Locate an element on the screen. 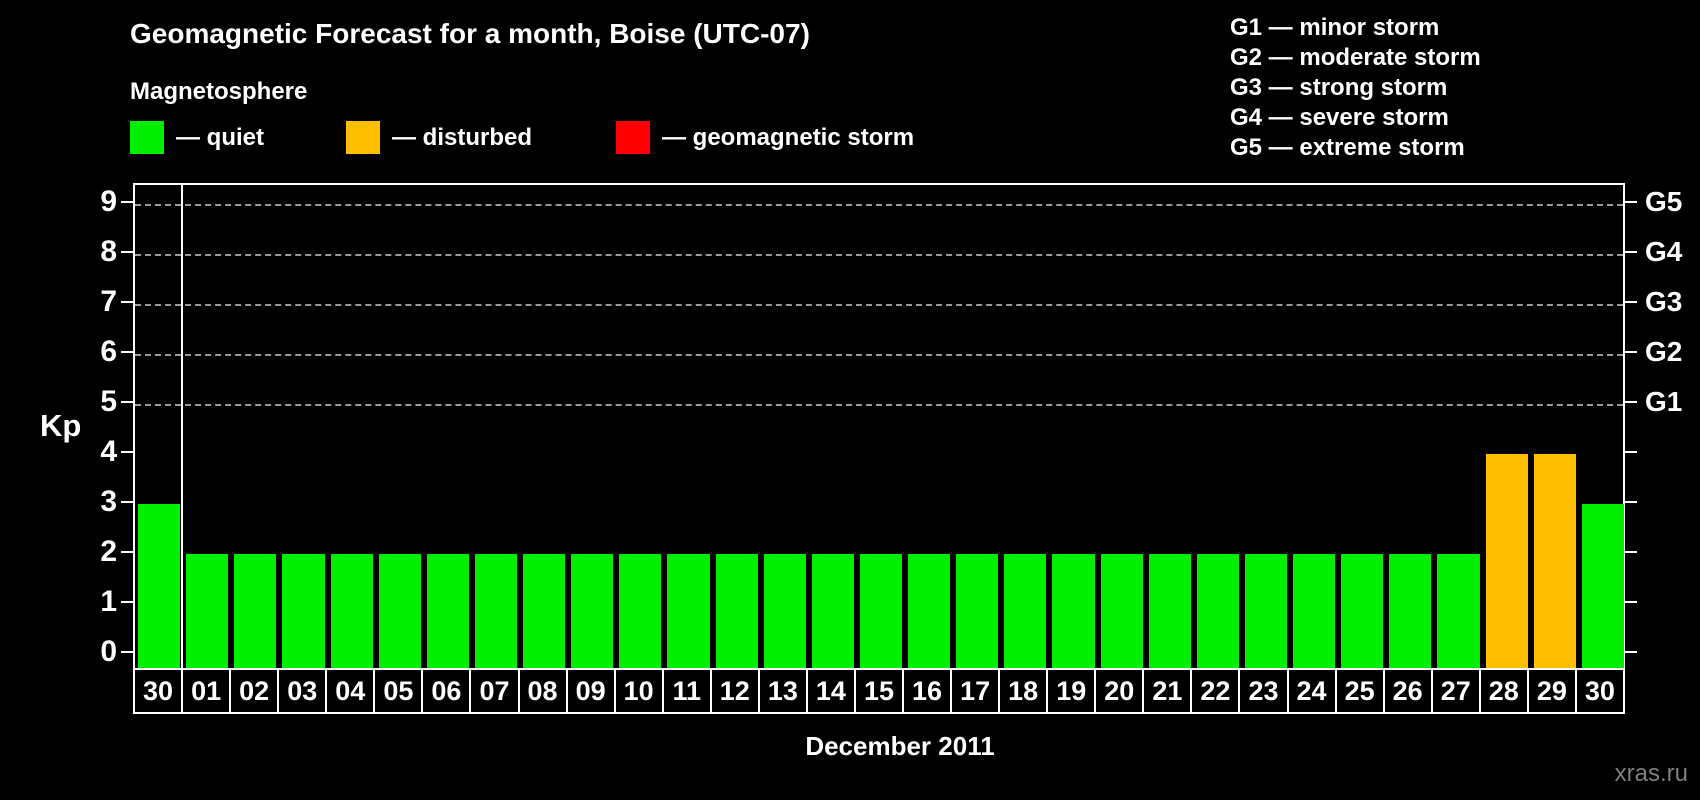  day-label-02: 02 is located at coordinates (254, 691).